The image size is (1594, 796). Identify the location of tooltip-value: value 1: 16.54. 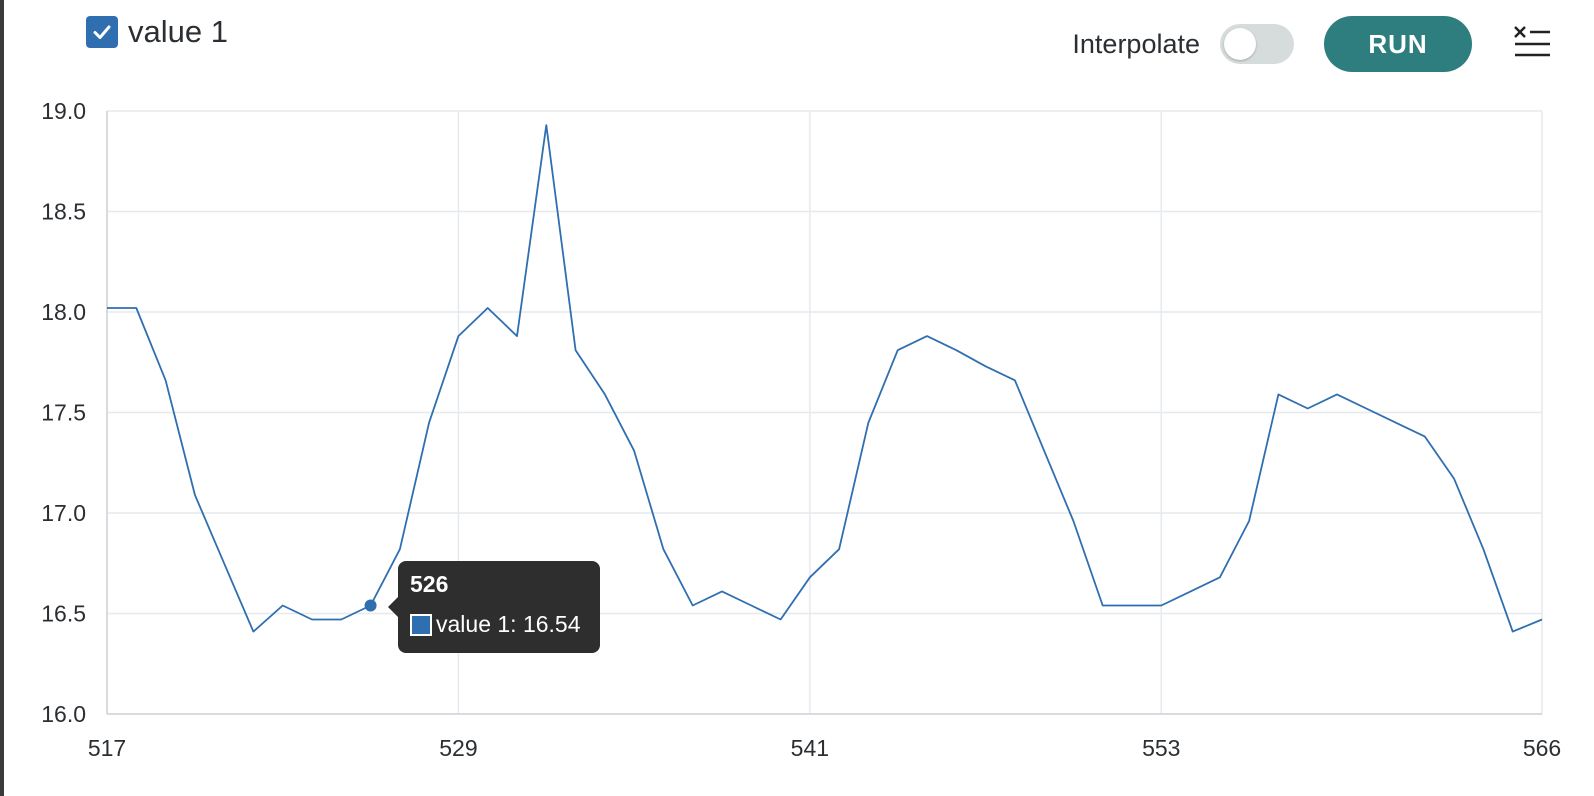
(508, 624).